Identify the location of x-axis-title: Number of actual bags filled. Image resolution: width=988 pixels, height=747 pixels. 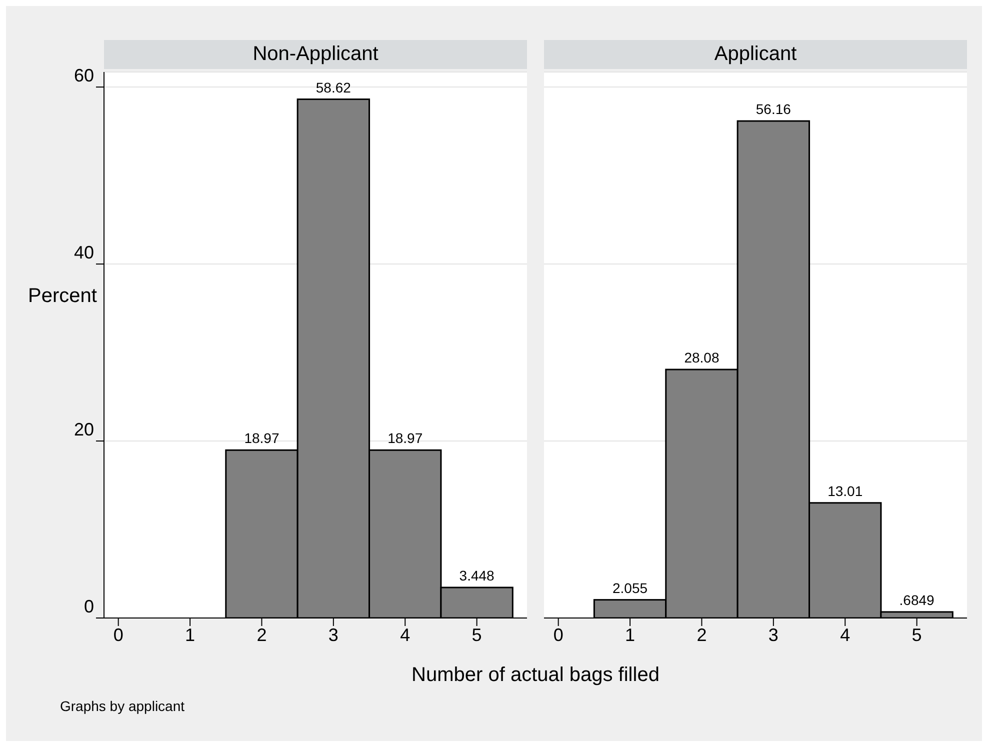
(535, 675).